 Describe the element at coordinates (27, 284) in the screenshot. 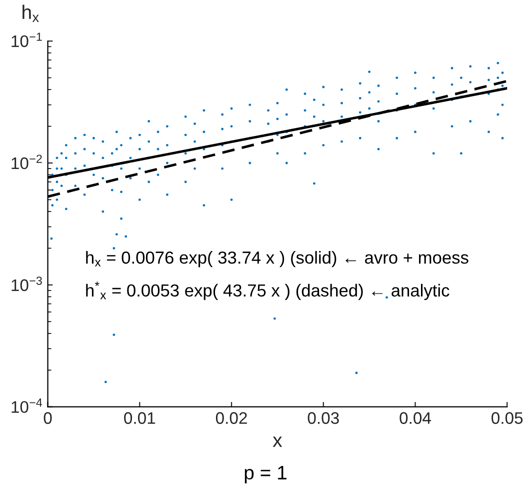

I see `y-tick-label: 10$^{−3}$` at that location.